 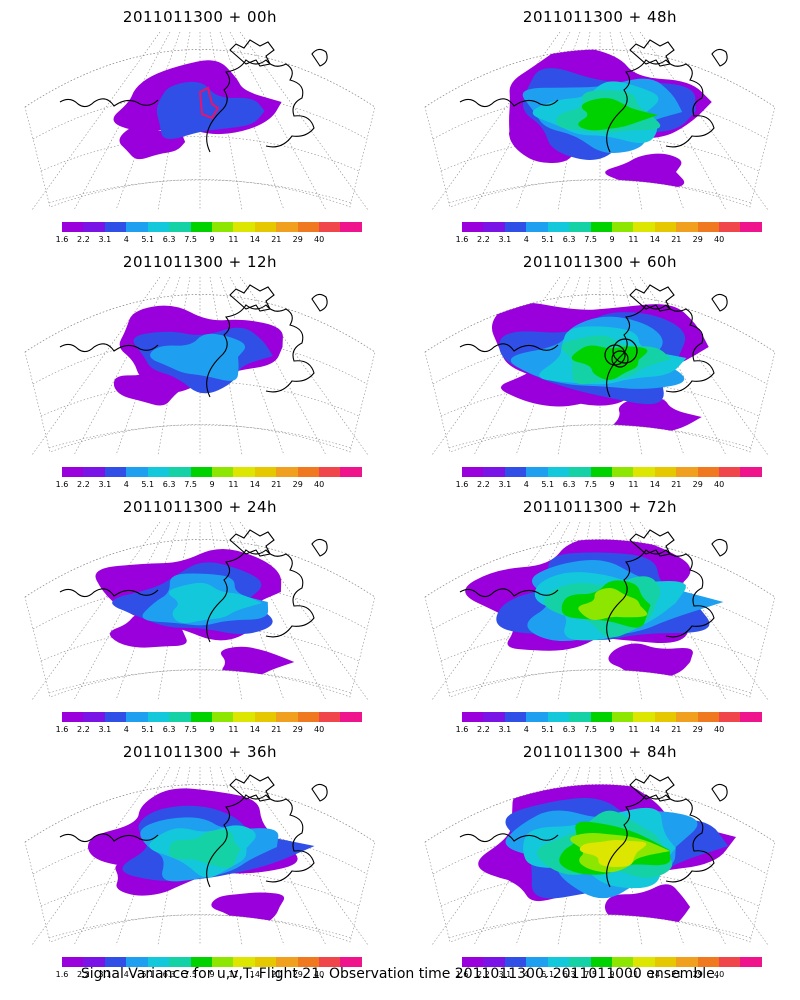 I want to click on colorbar-tick-label: 21, so click(x=276, y=484).